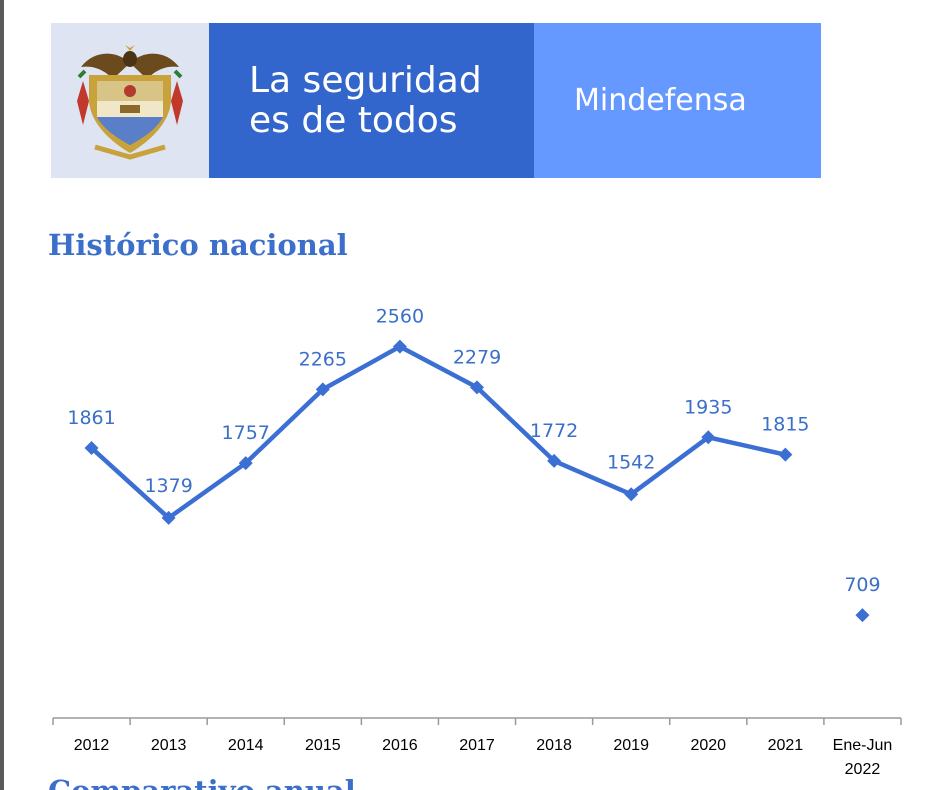 The height and width of the screenshot is (790, 952). Describe the element at coordinates (365, 80) in the screenshot. I see `slogan-line-1: La seguridad` at that location.